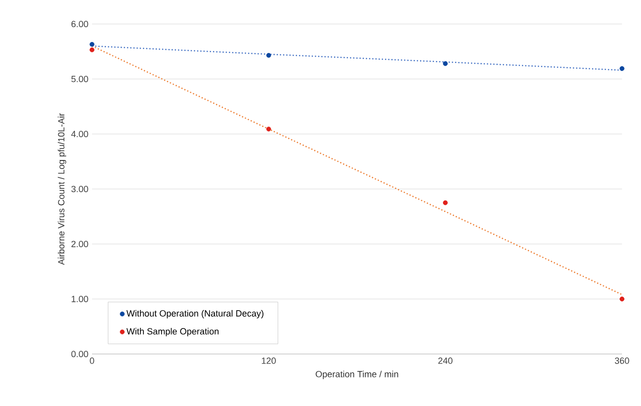 This screenshot has width=641, height=406. Describe the element at coordinates (80, 299) in the screenshot. I see `y-tick-label: 1.00` at that location.